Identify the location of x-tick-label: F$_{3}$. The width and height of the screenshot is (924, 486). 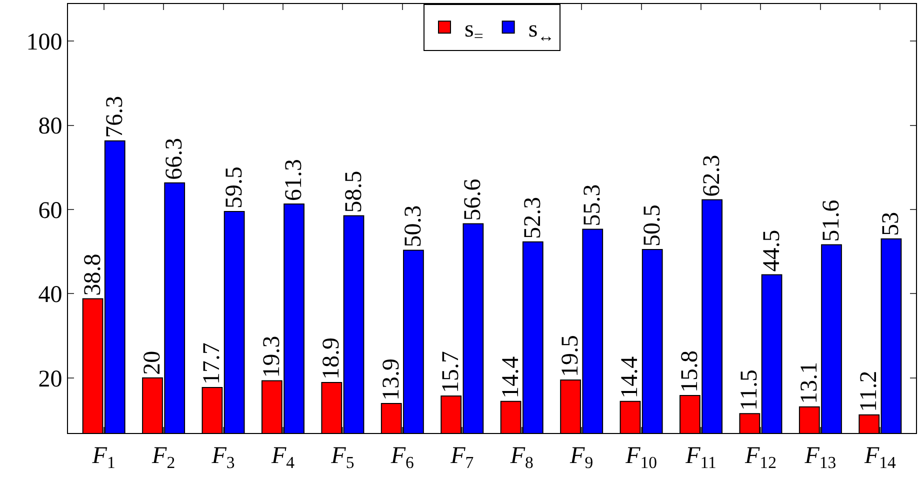
(222, 457).